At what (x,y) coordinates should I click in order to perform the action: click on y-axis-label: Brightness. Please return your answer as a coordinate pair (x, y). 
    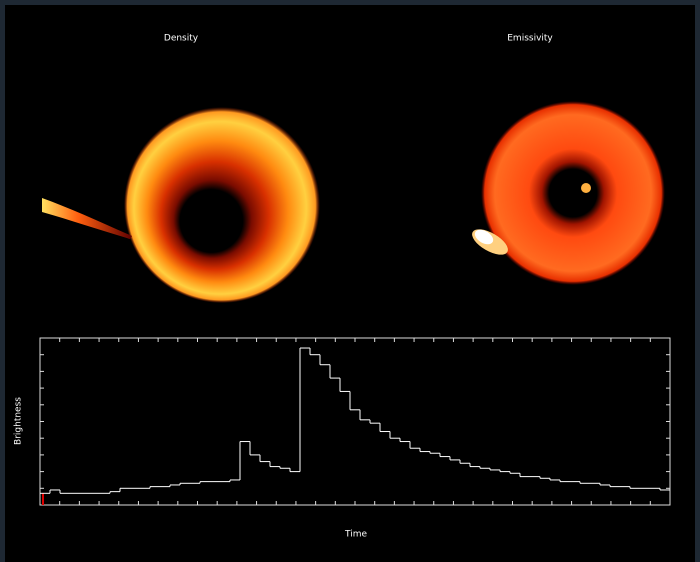
    Looking at the image, I should click on (19, 421).